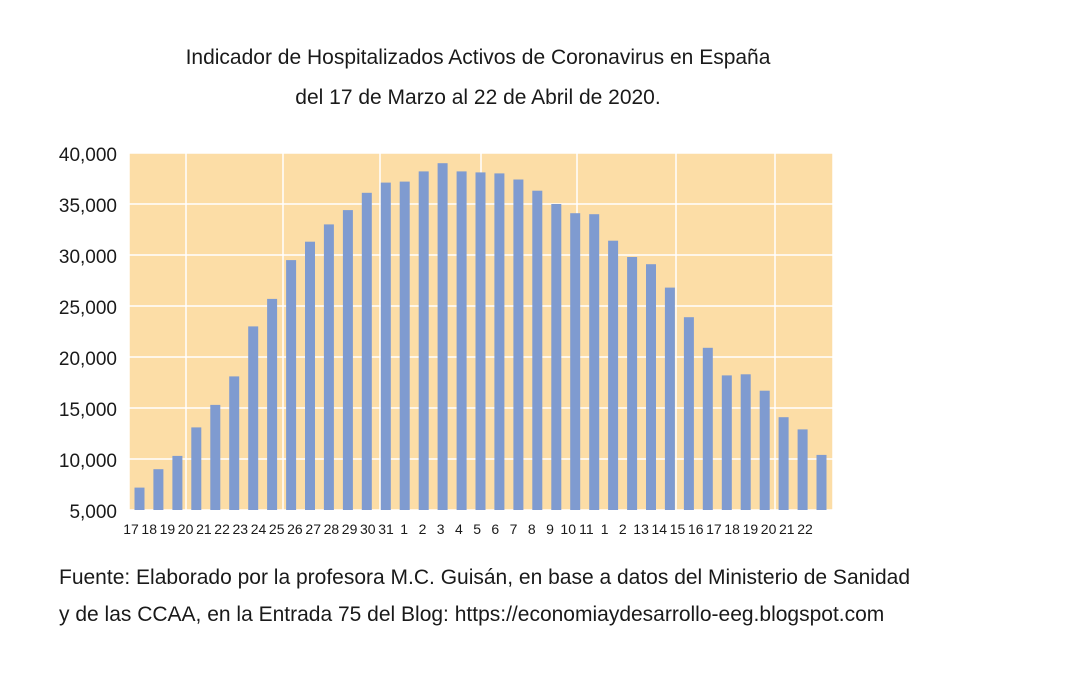 This screenshot has width=1080, height=676. What do you see at coordinates (88, 206) in the screenshot?
I see `y-tick-label: 35,000` at bounding box center [88, 206].